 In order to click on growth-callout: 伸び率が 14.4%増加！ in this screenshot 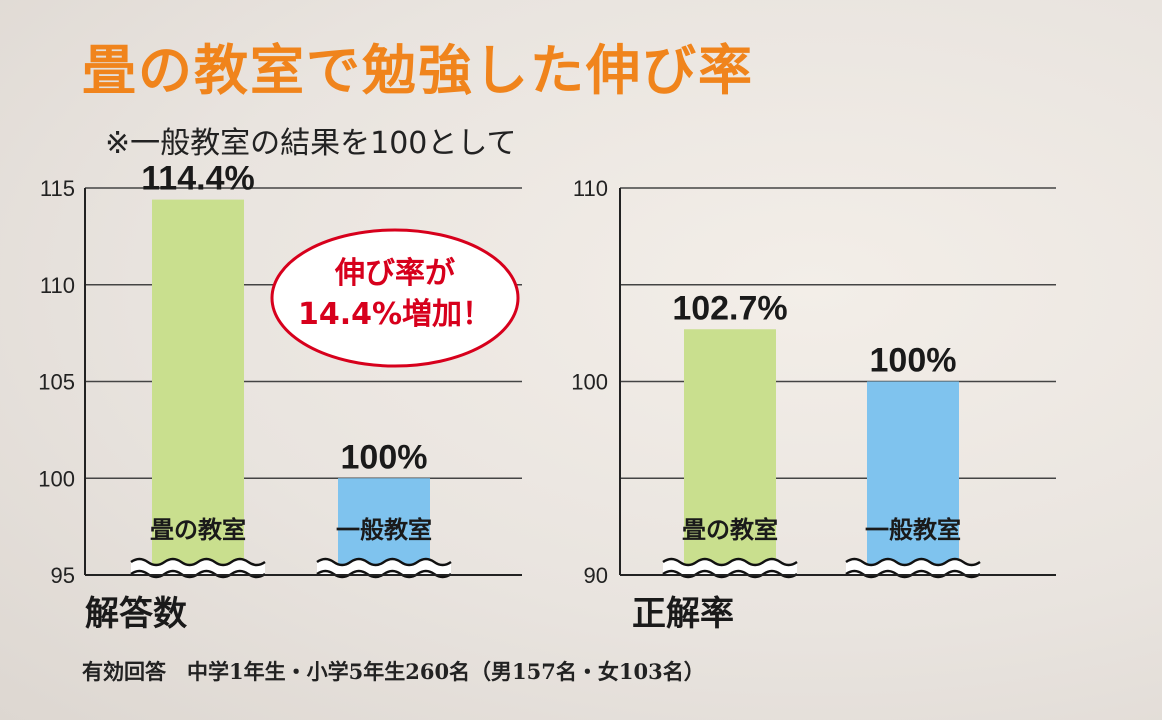, I will do `click(395, 298)`.